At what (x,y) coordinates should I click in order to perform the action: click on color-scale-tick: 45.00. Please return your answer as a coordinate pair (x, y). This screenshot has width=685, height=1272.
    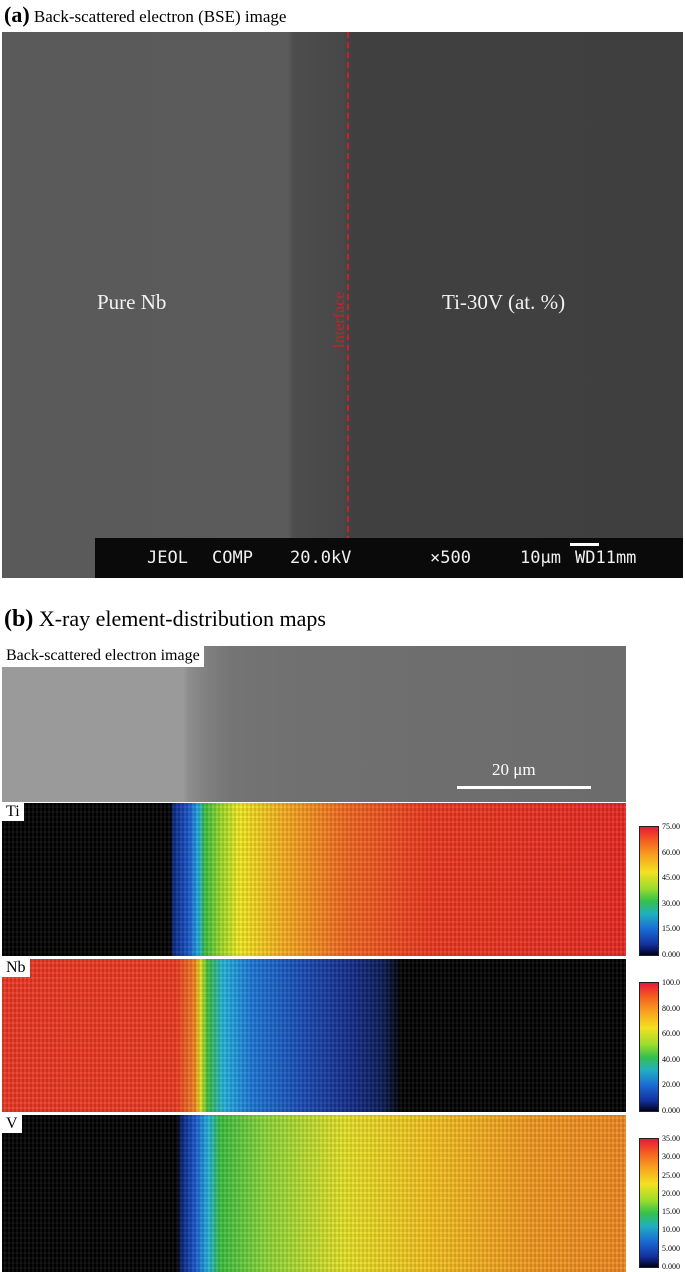
    Looking at the image, I should click on (671, 878).